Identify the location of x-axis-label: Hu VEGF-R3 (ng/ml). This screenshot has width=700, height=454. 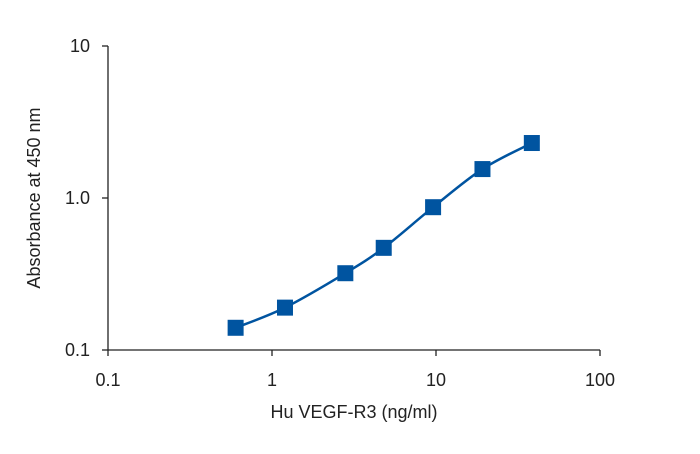
(353, 412).